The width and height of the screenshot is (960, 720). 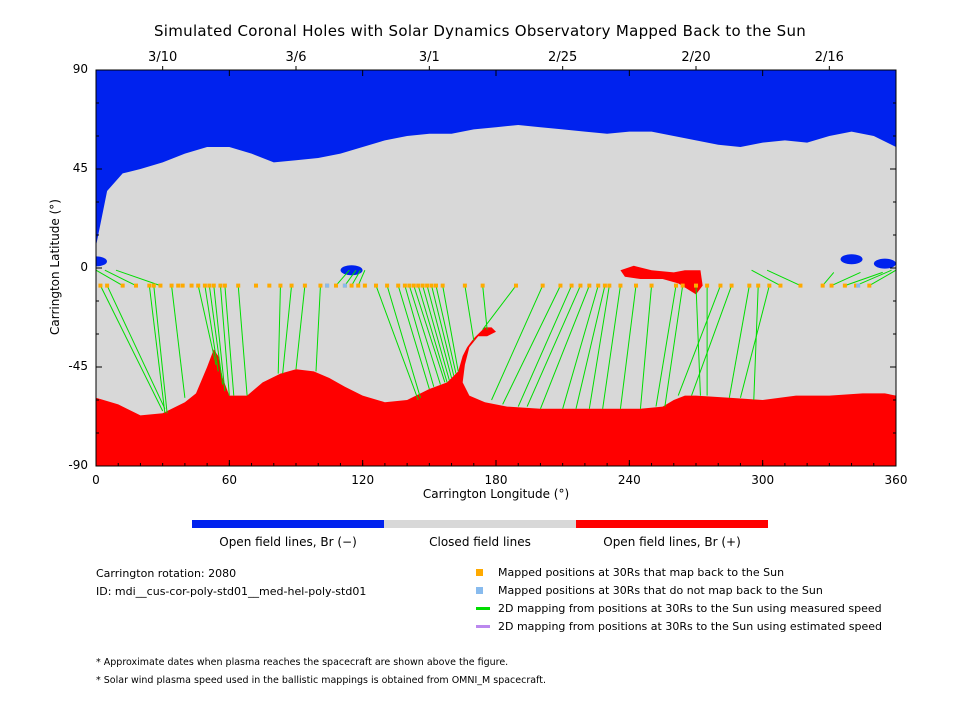 I want to click on open-positive-low-lat-patch, so click(x=661, y=280).